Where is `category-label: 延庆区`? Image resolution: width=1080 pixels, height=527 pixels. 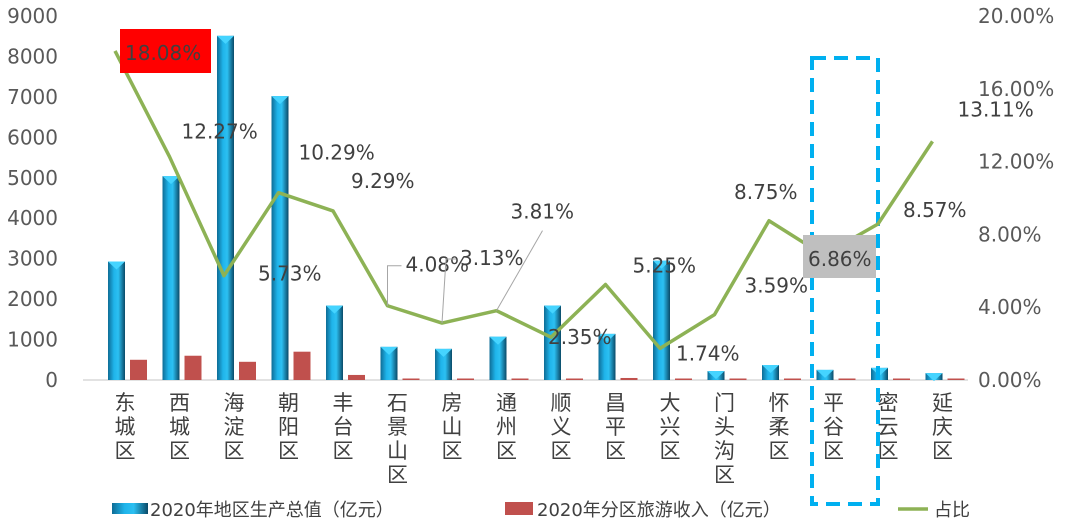
category-label: 延庆区 is located at coordinates (942, 427).